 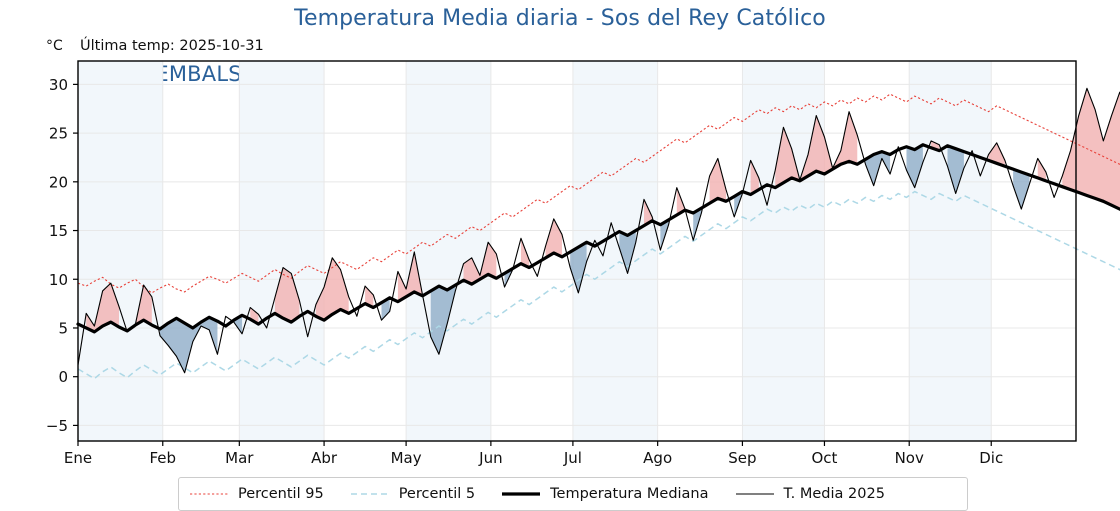 I want to click on x-axis-ticks: Ene Feb Mar Abr May Jun Jul Ago Sep Oct Nov Dic, so click(x=533, y=454).